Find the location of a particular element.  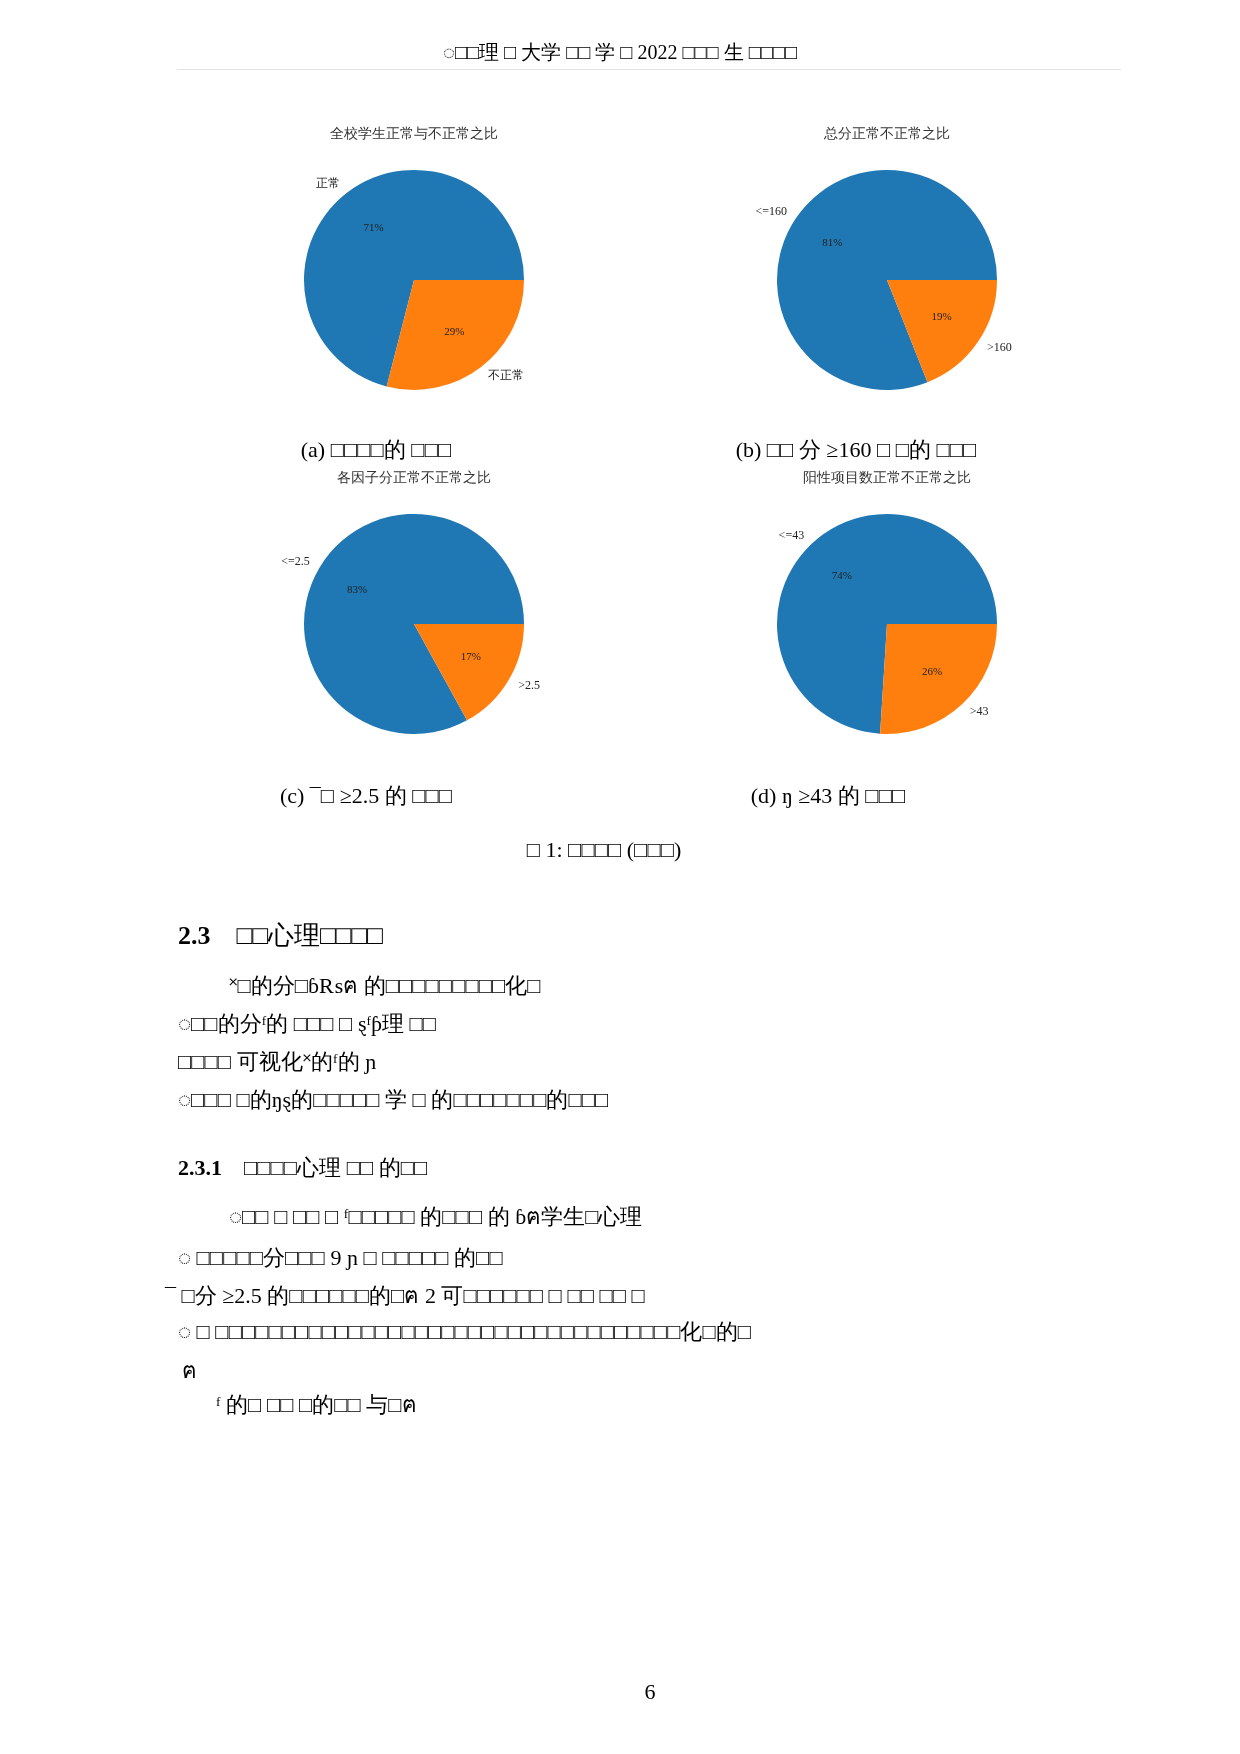

chart-title: 全校学生正常与不正常之比 is located at coordinates (414, 133).